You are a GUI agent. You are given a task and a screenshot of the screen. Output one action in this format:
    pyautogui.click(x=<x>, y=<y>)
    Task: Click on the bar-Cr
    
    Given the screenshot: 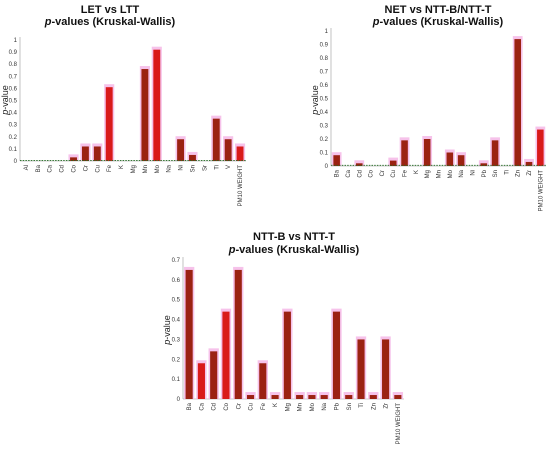 What is the action you would take?
    pyautogui.click(x=85, y=153)
    